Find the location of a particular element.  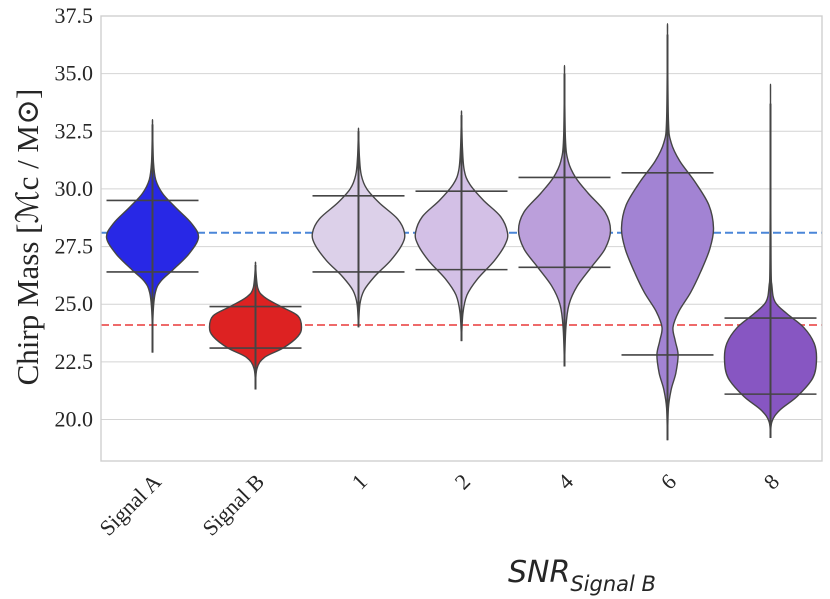

y-tick-label: 27.5 is located at coordinates (74, 246).